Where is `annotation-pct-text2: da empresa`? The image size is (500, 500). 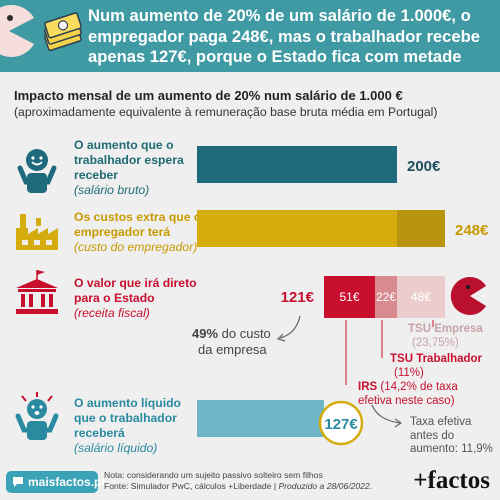 annotation-pct-text2: da empresa is located at coordinates (232, 349).